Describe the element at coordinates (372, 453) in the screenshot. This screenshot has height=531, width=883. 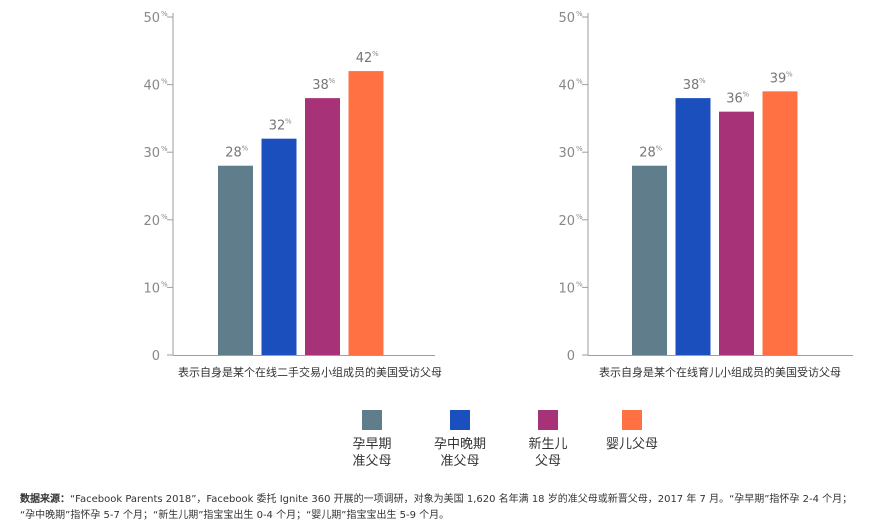
I see `legend-label: 孕早期 准父母` at that location.